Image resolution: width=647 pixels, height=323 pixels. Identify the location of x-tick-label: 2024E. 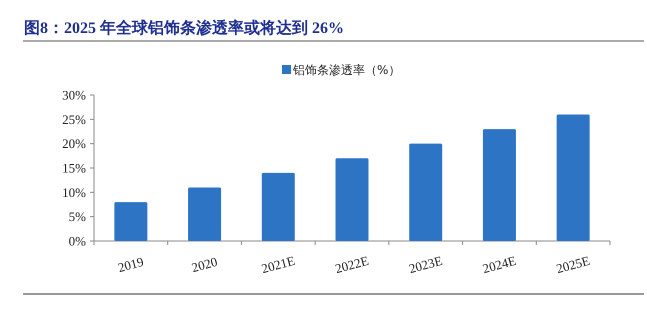
(499, 264).